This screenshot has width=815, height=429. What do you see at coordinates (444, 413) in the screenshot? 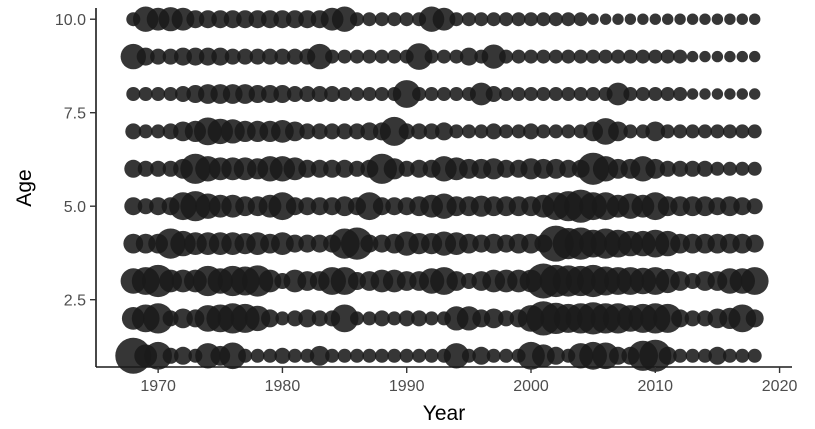
I see `x-axis-title: Year` at bounding box center [444, 413].